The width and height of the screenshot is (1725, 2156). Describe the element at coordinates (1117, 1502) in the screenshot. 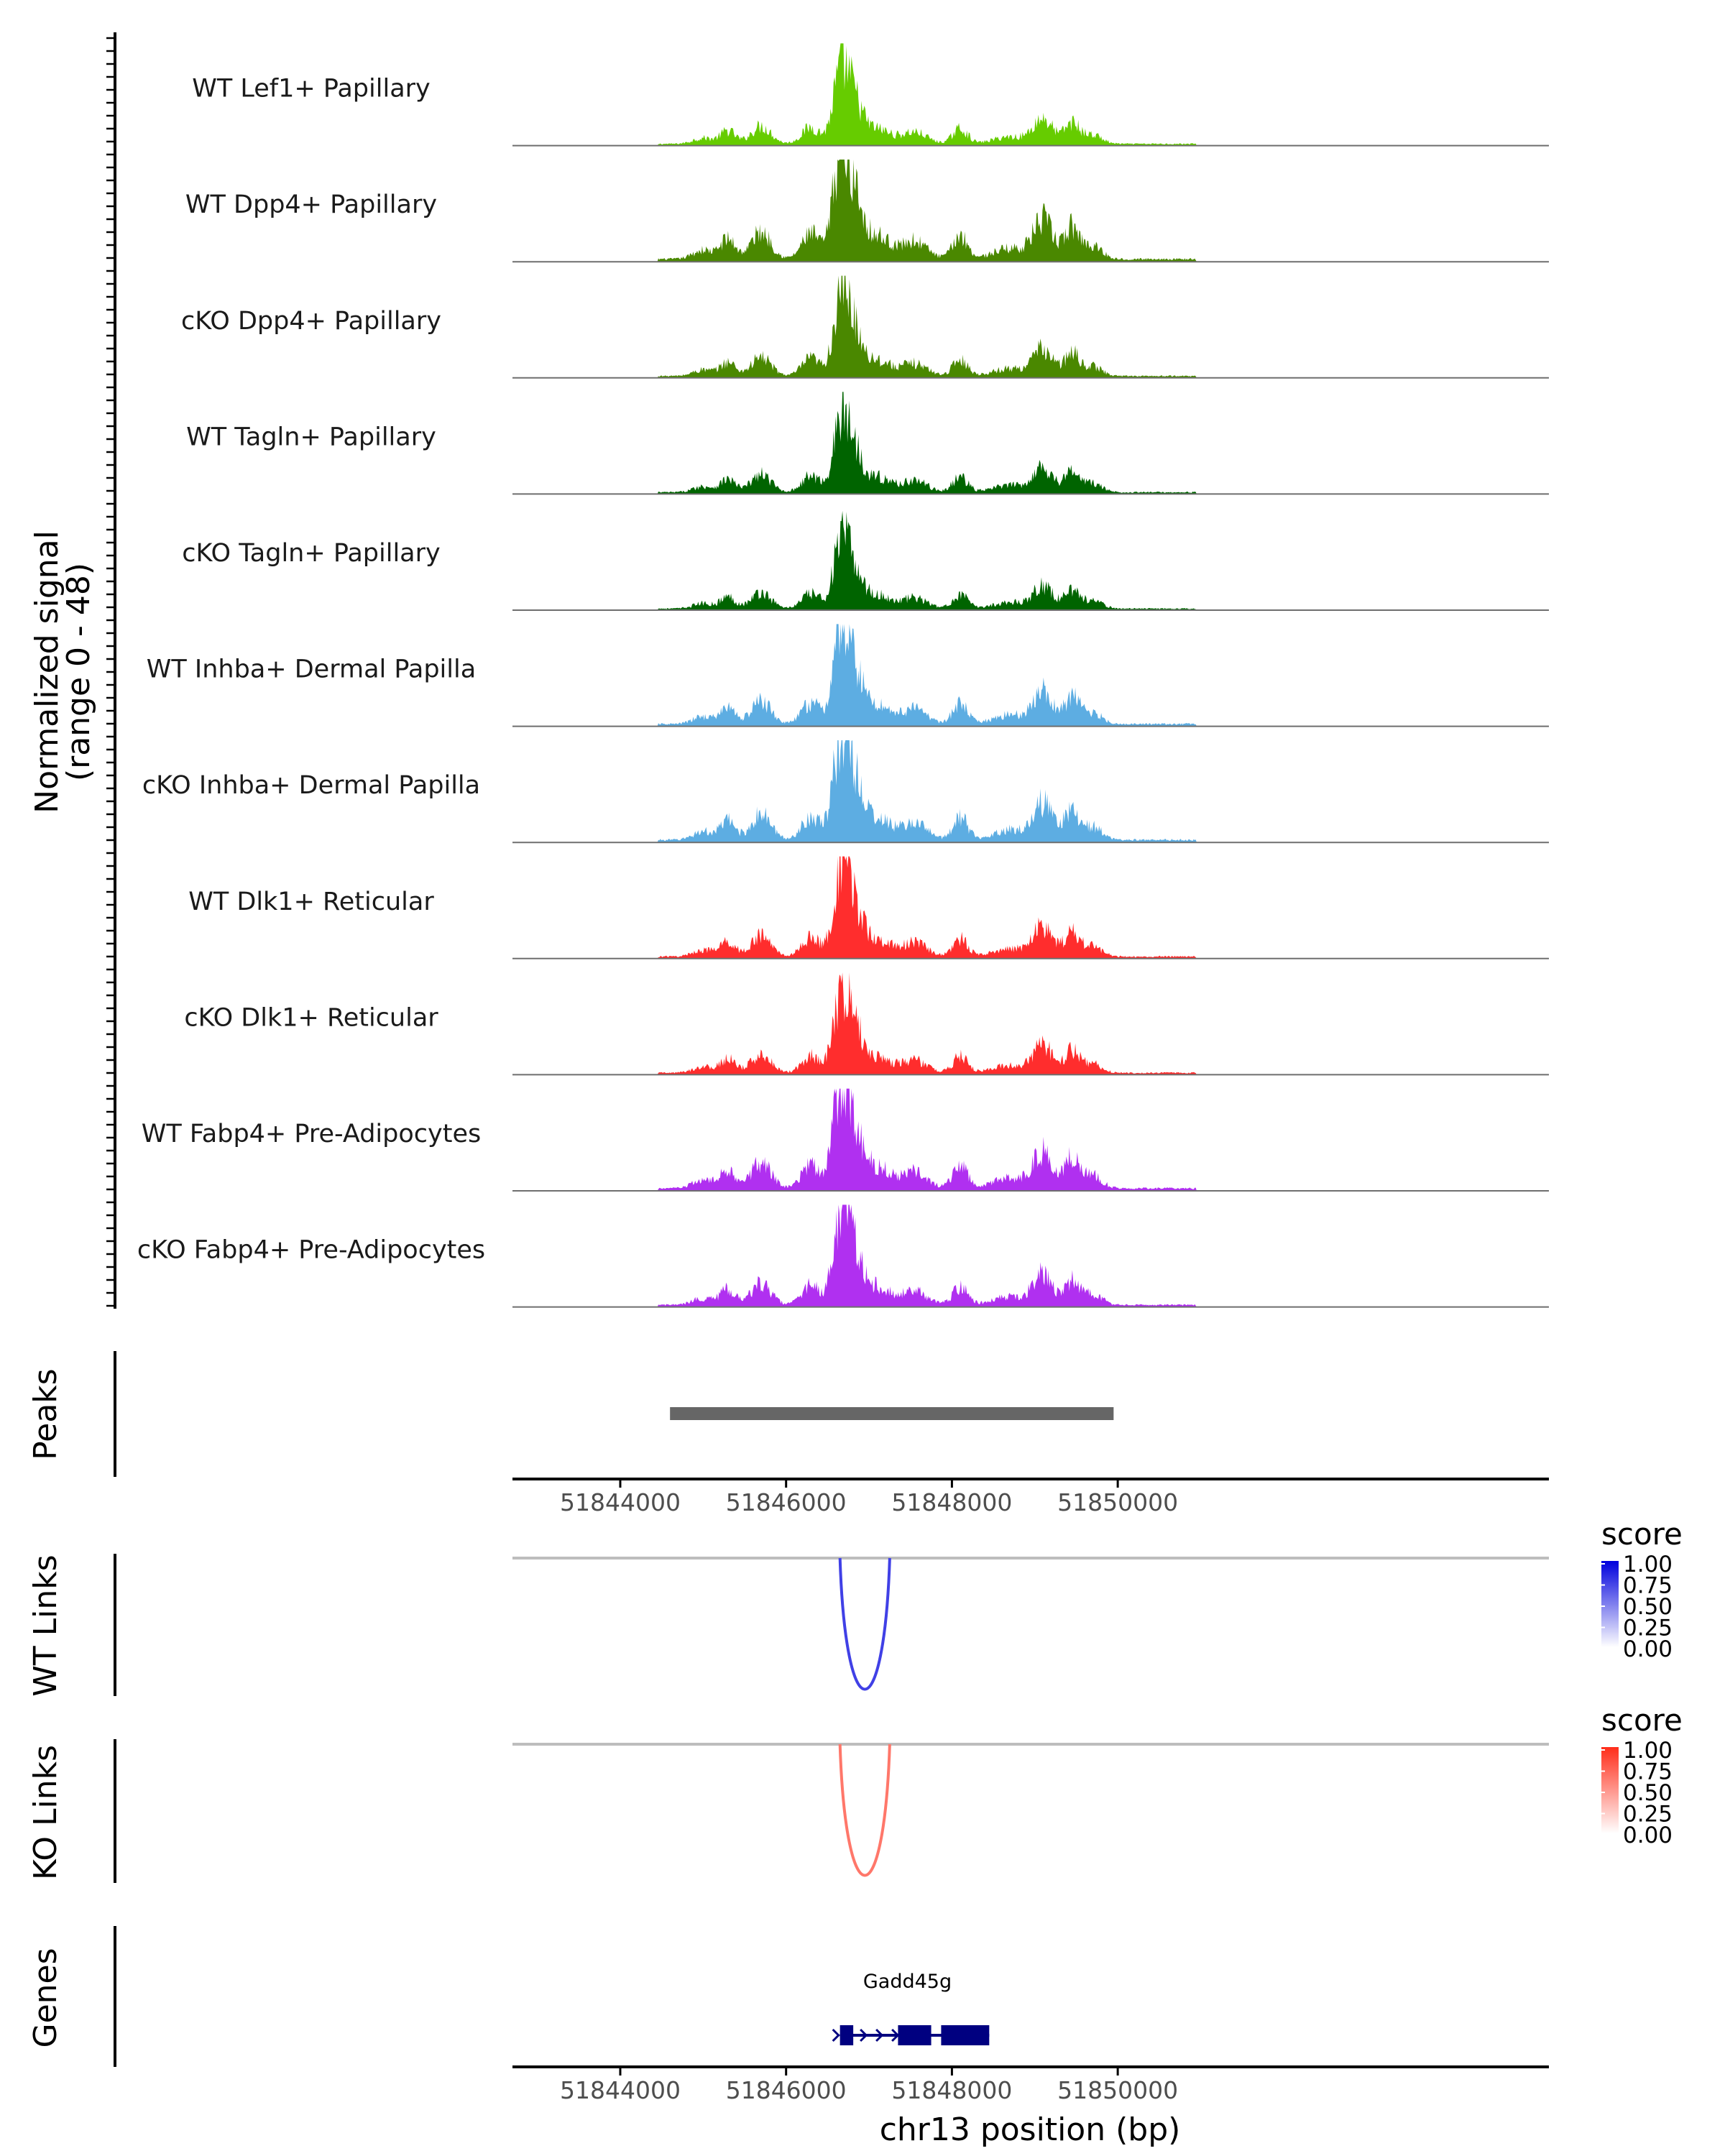

I see `x-axis-top-tick-label: 51850000` at that location.